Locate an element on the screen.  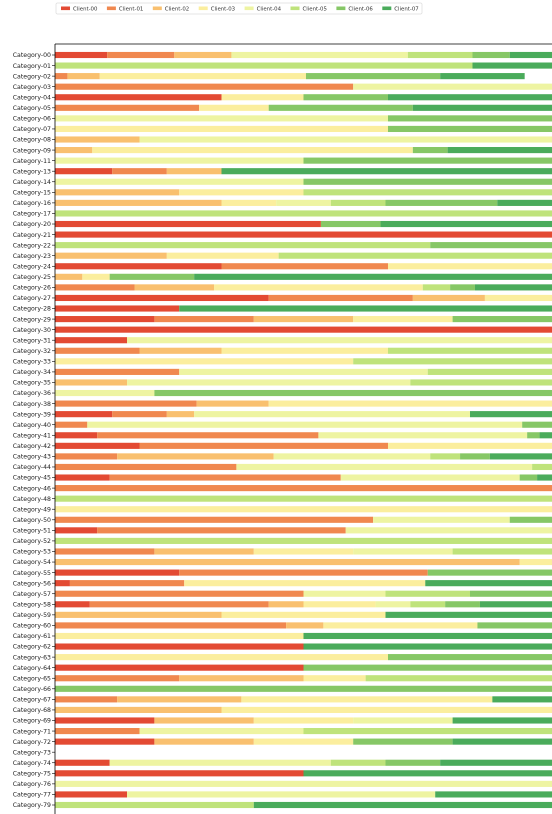
y-tick-label-25: Category-29 is located at coordinates (32, 319).